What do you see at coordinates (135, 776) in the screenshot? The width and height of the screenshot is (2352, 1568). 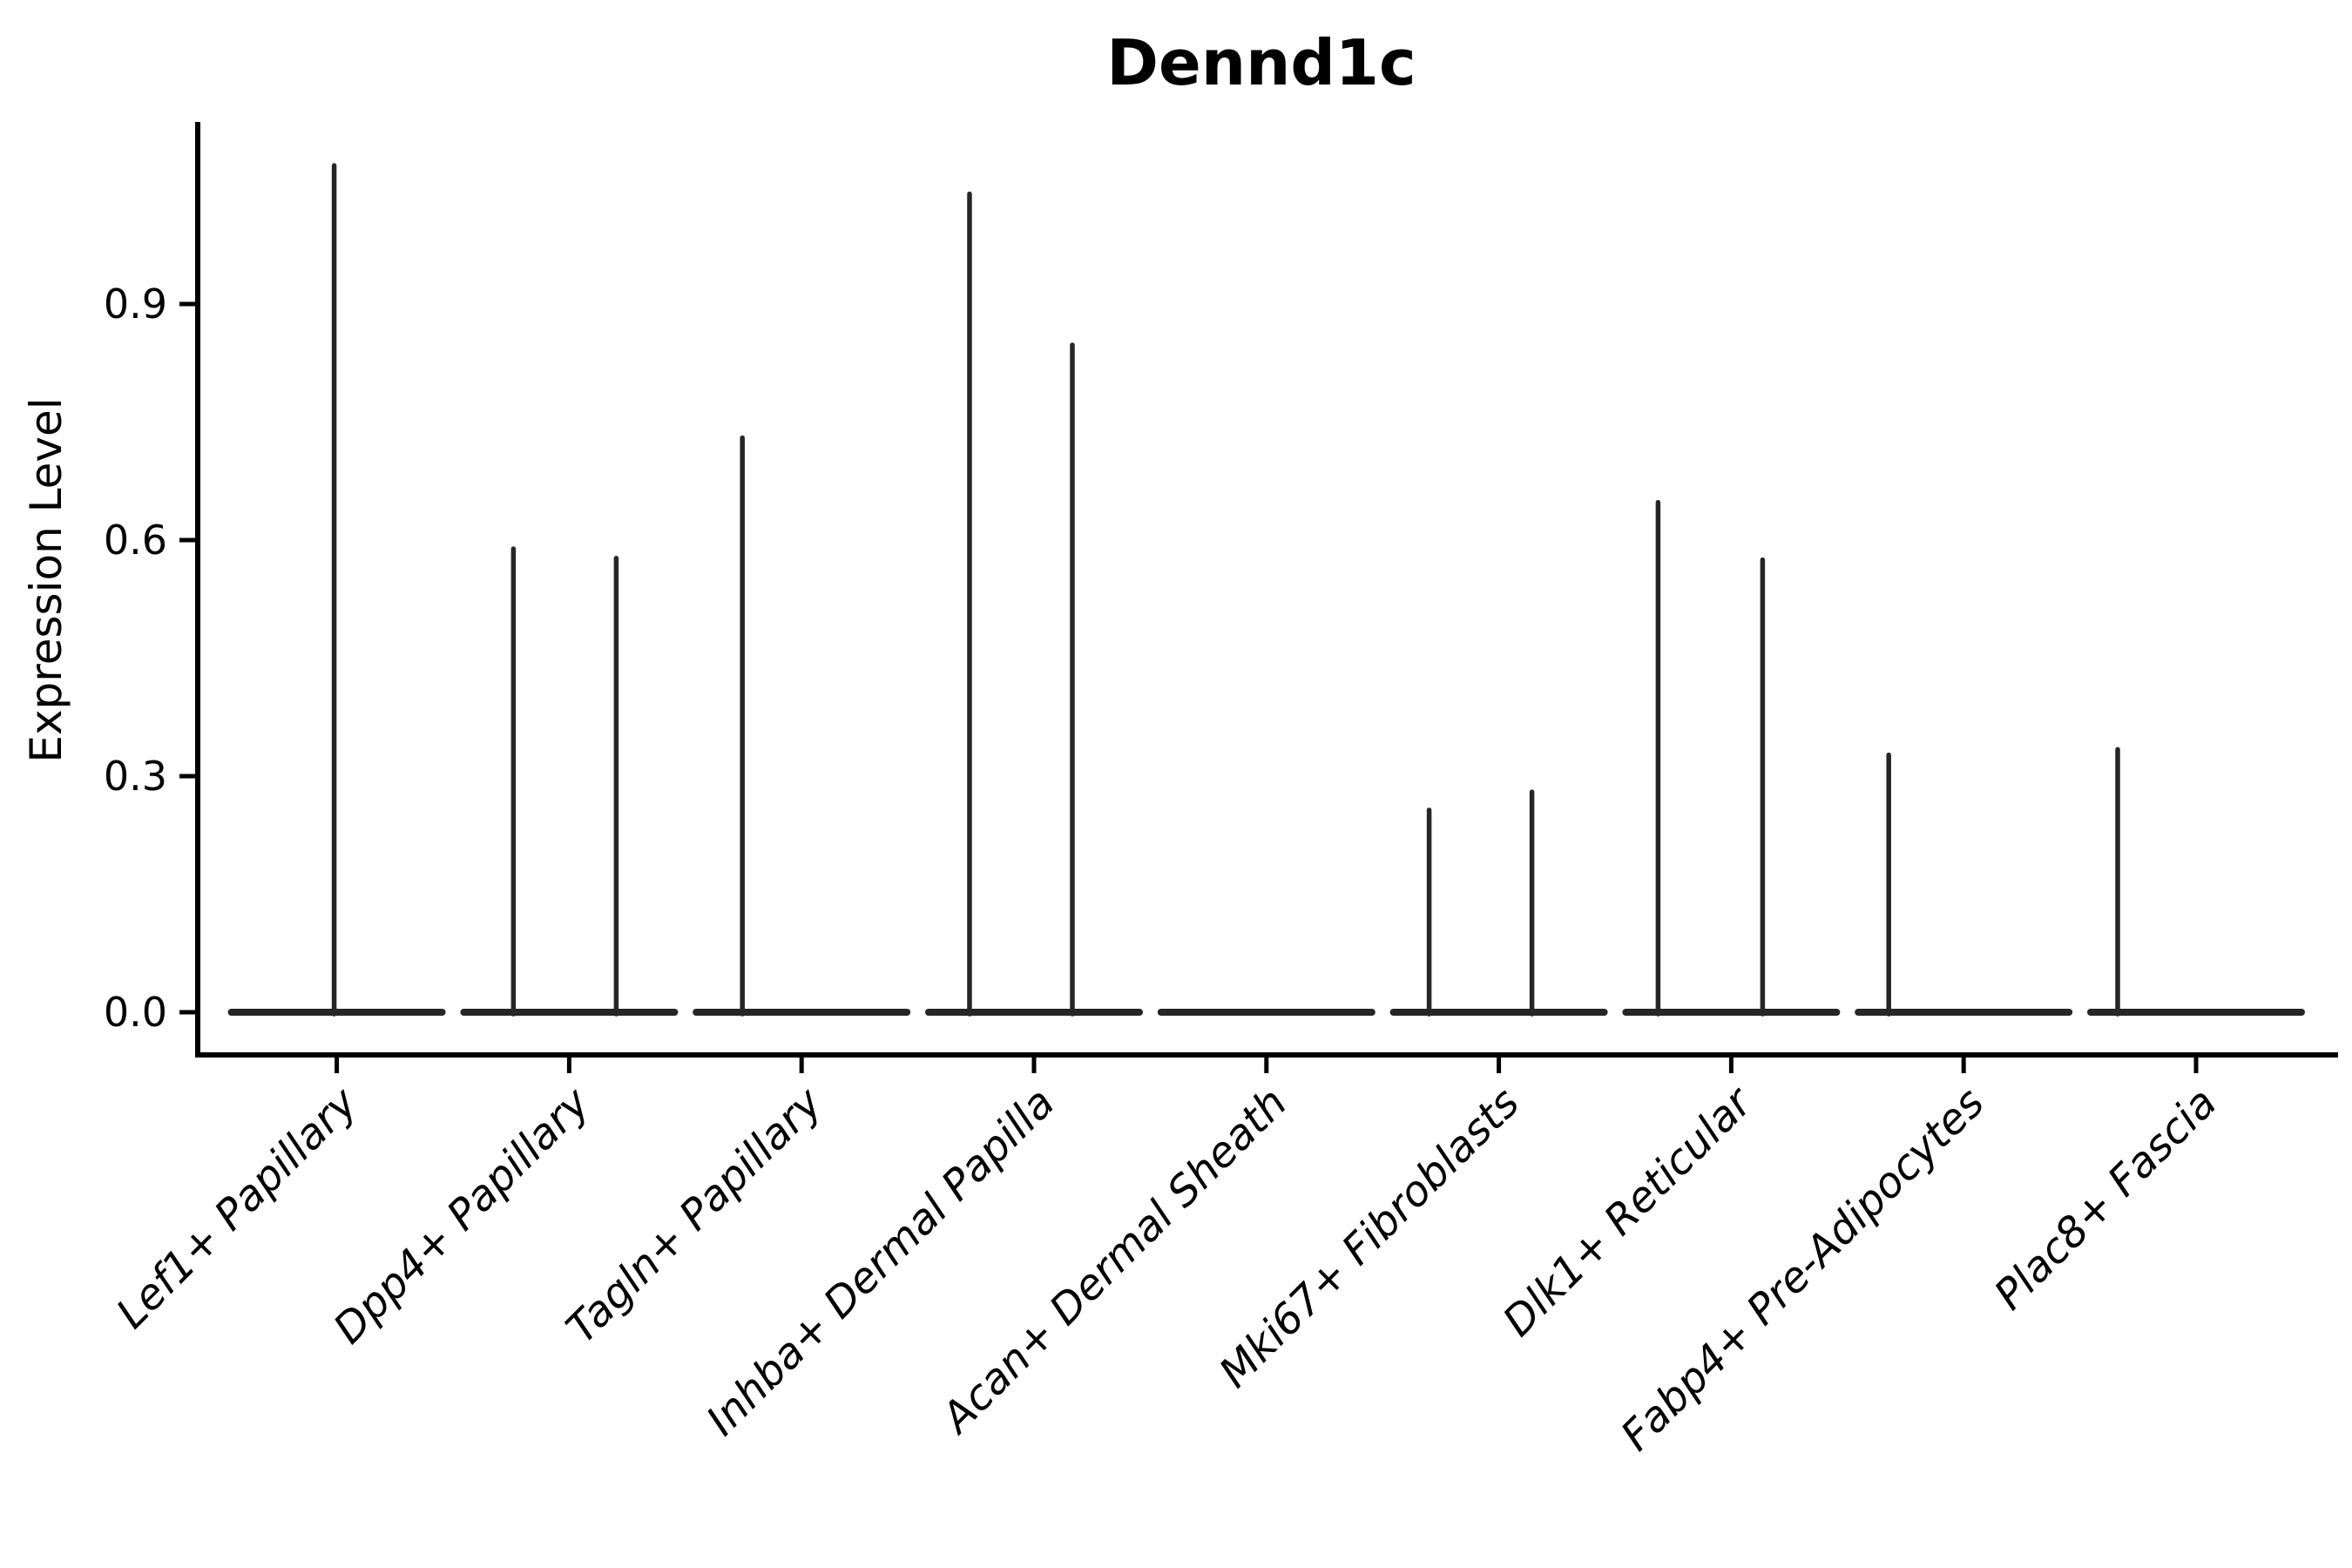 I see `y-tick-label-1: 0.3` at bounding box center [135, 776].